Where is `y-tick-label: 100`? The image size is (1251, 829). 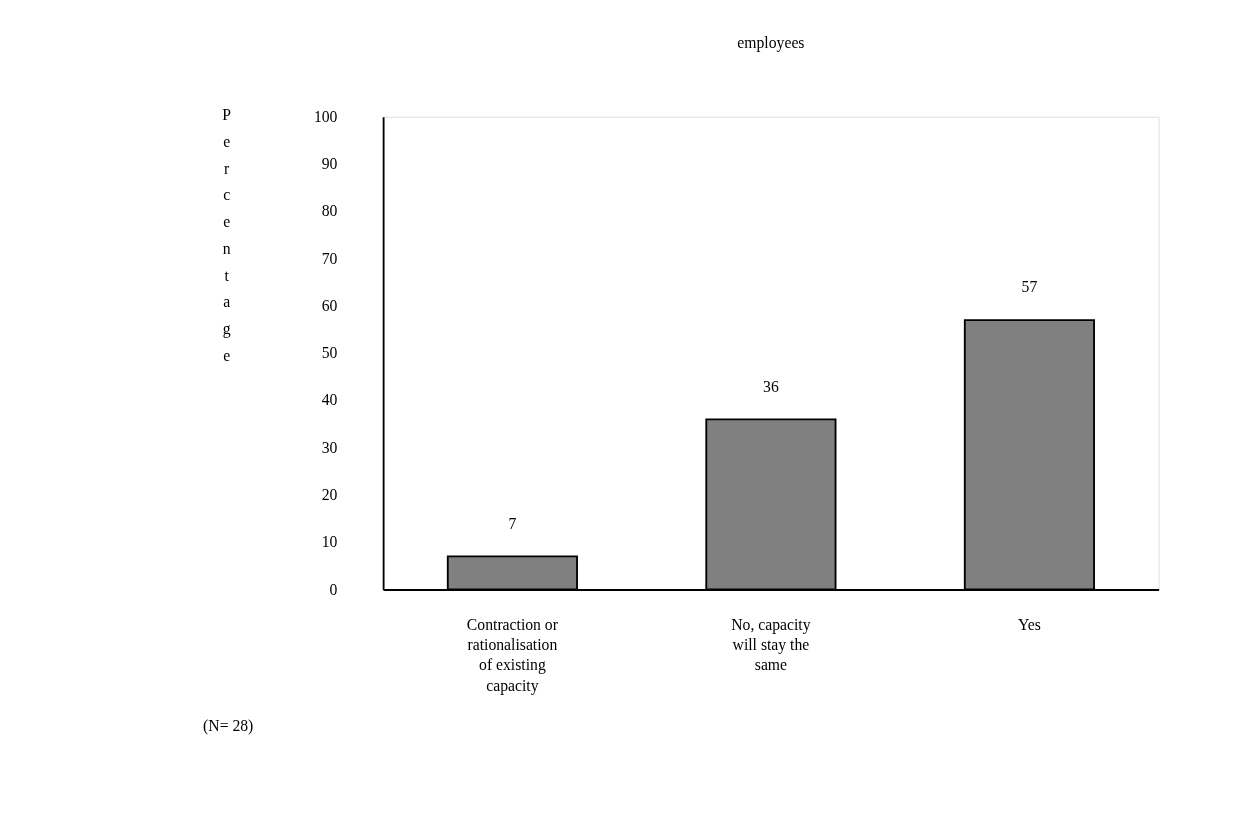 y-tick-label: 100 is located at coordinates (325, 116).